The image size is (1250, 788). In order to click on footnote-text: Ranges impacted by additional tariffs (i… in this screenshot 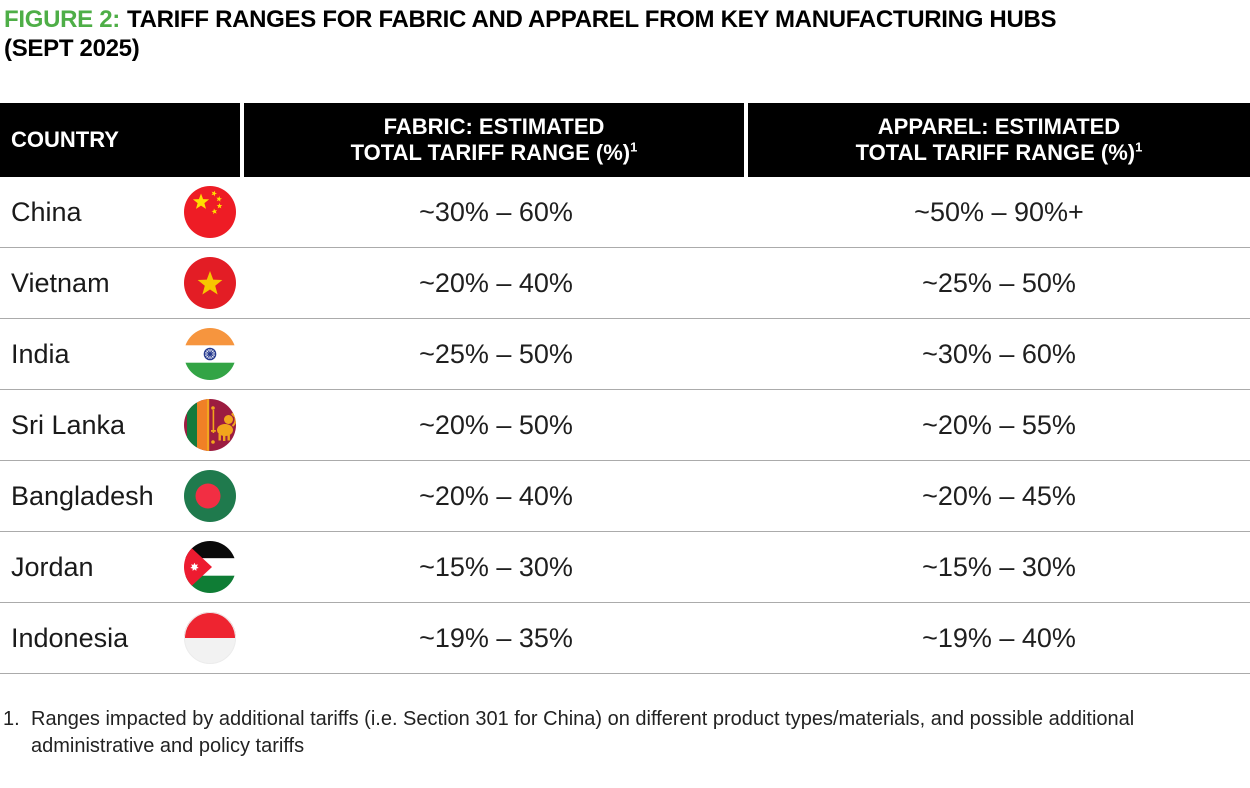, I will do `click(583, 732)`.